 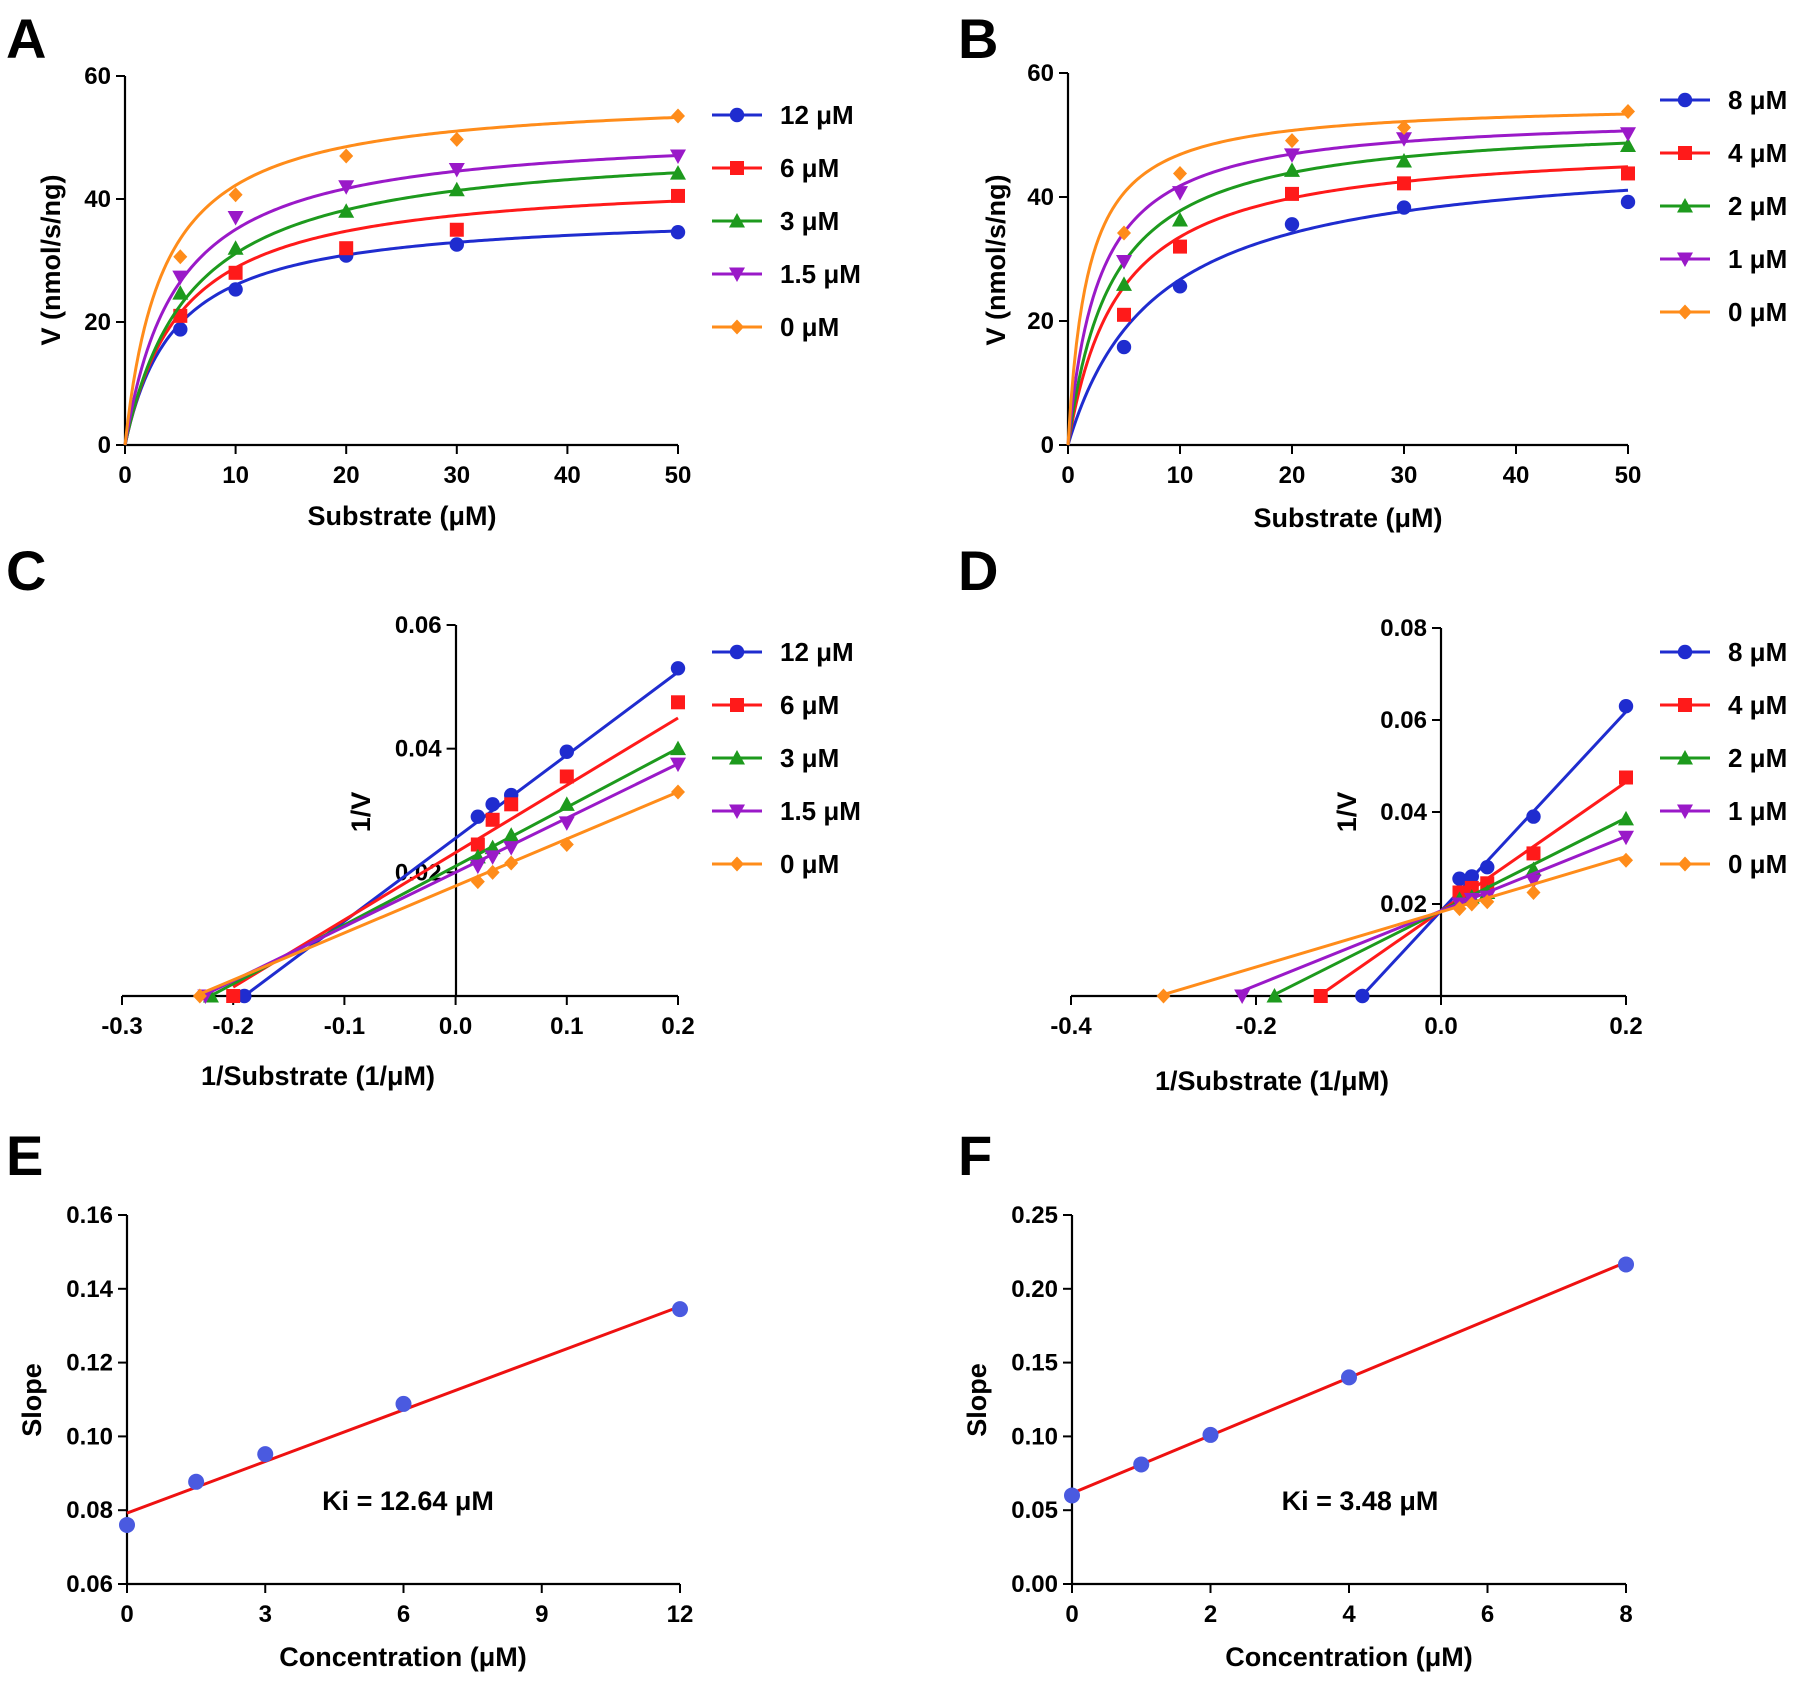 What do you see at coordinates (344, 1026) in the screenshot?
I see `x-tick-label: -0.1` at bounding box center [344, 1026].